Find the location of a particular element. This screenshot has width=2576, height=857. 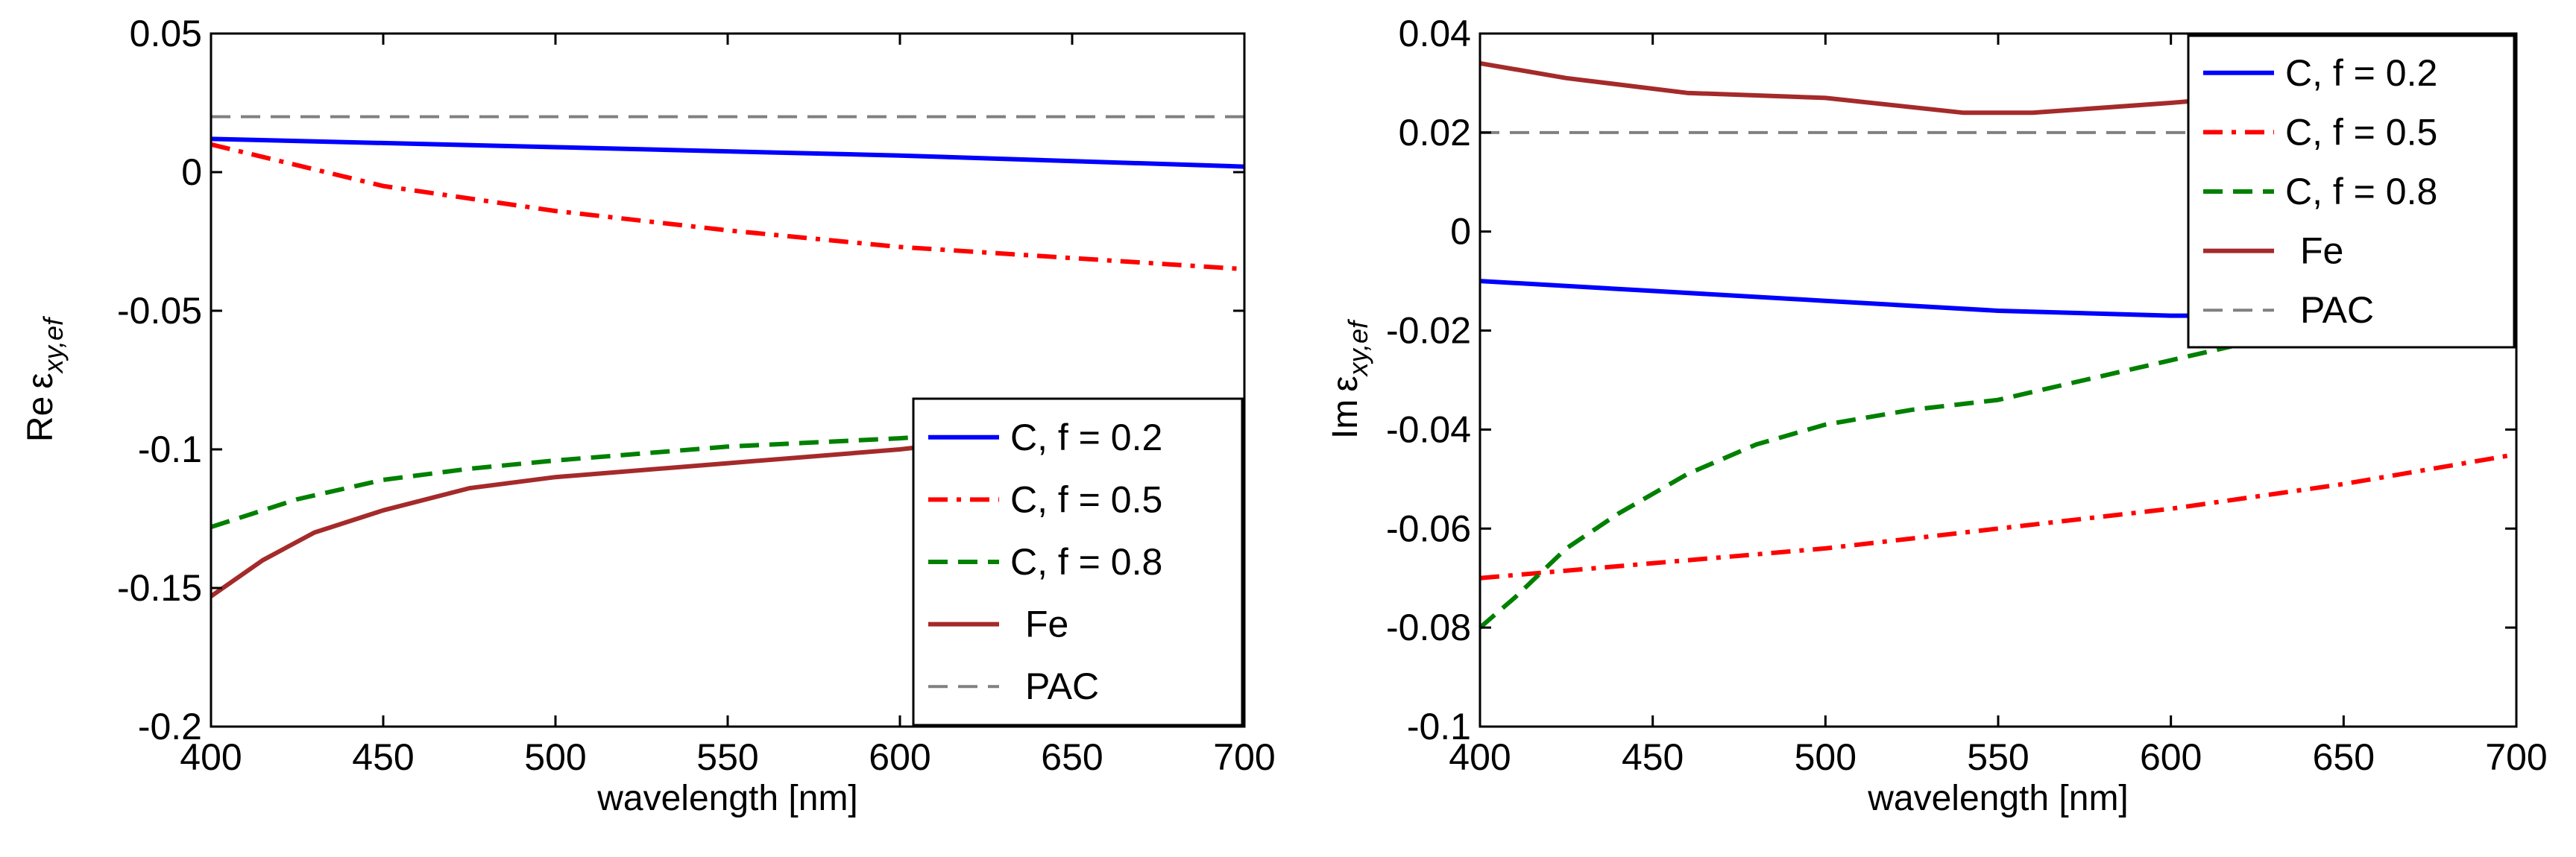

y-tick-label: -0.2 is located at coordinates (170, 727).